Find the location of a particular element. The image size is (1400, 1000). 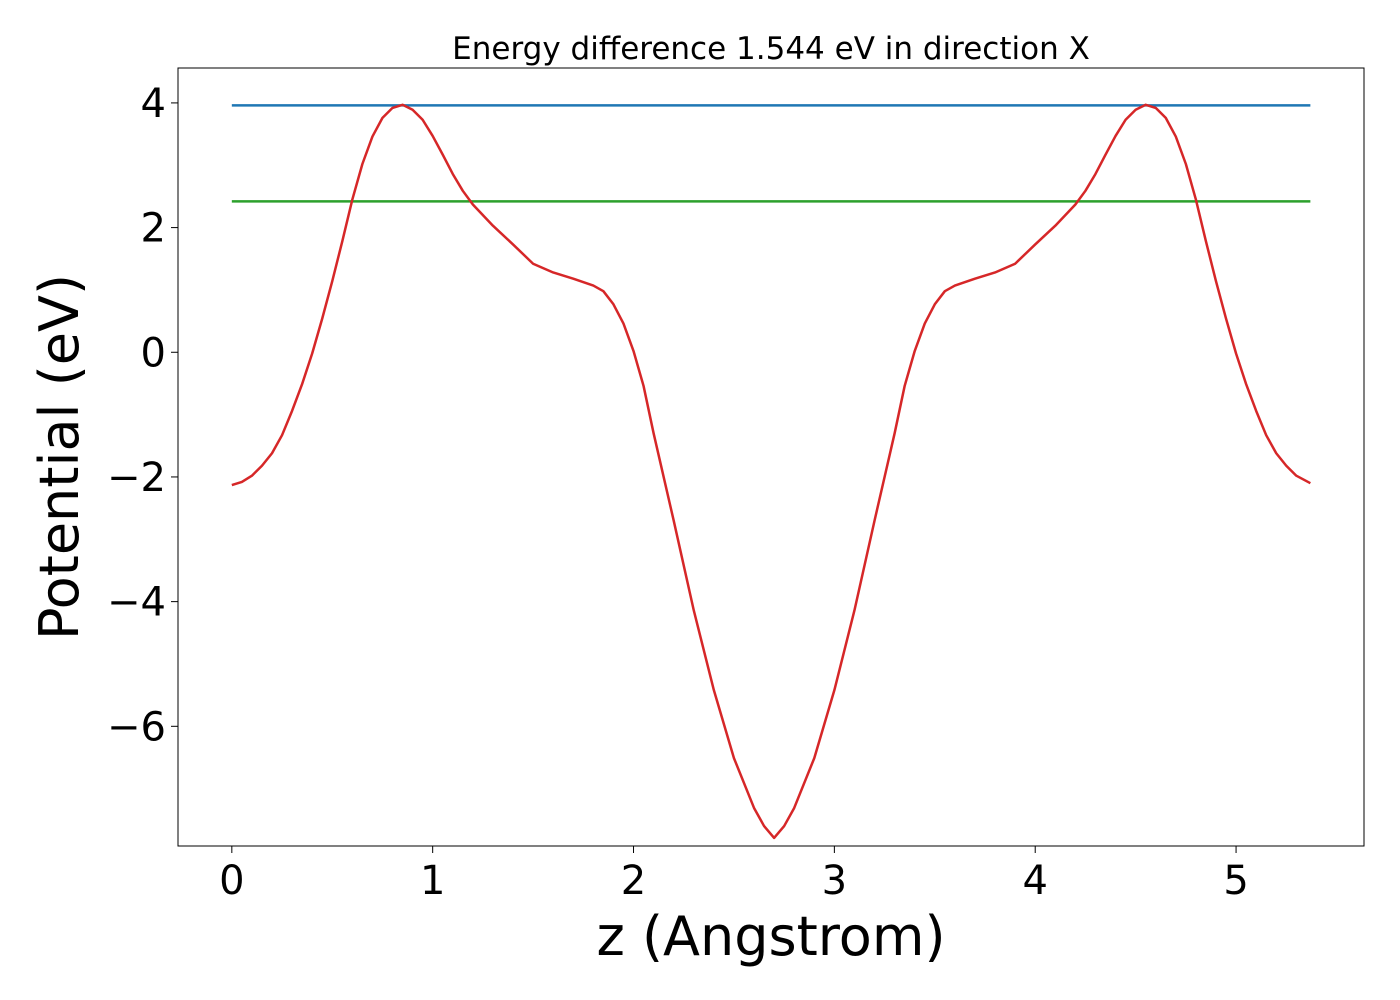

y-tick-label: −6 is located at coordinates (136, 727).